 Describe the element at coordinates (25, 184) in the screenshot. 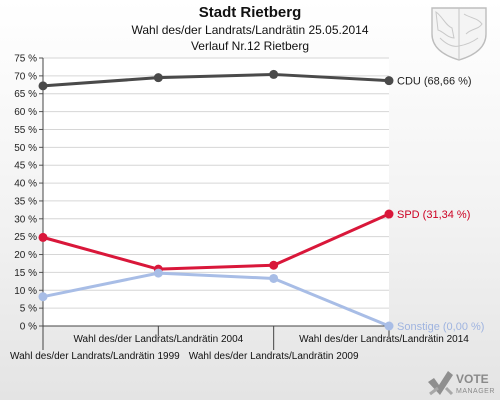

I see `y-tick-label: 40 %` at that location.